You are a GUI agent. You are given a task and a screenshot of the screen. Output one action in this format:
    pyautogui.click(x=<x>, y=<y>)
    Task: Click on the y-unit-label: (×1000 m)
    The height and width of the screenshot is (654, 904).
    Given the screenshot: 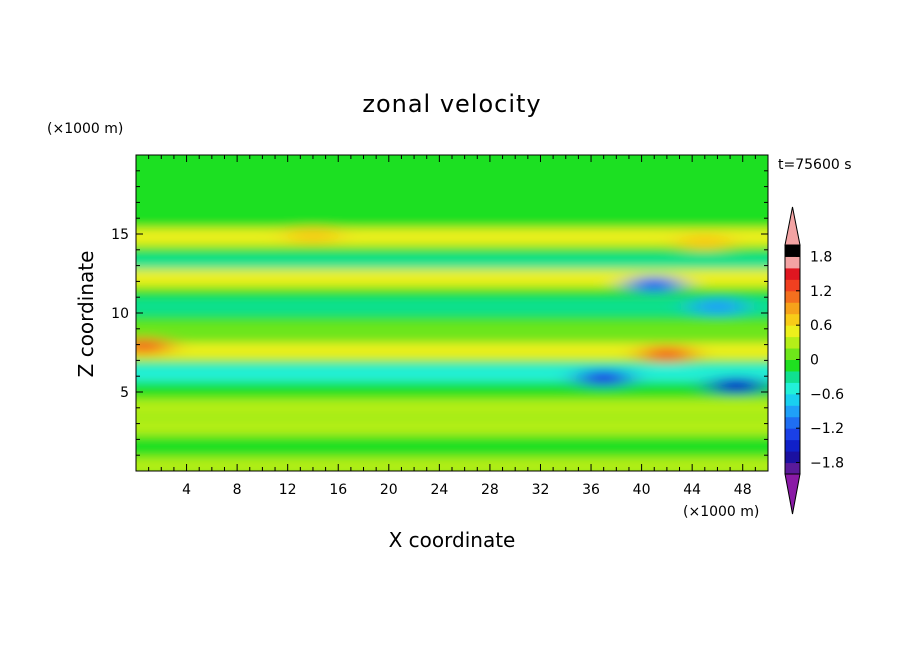 What is the action you would take?
    pyautogui.click(x=85, y=129)
    